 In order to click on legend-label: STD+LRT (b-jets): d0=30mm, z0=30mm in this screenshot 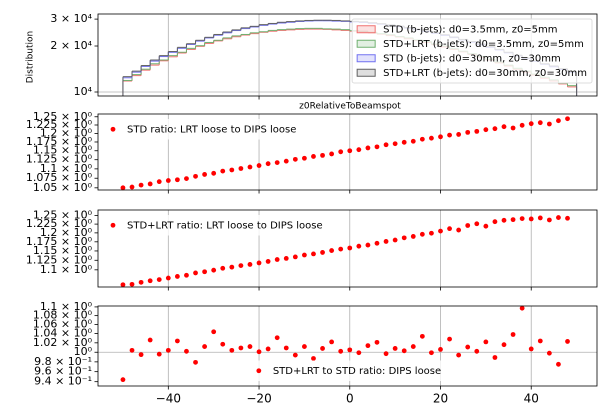, I will do `click(485, 73)`.